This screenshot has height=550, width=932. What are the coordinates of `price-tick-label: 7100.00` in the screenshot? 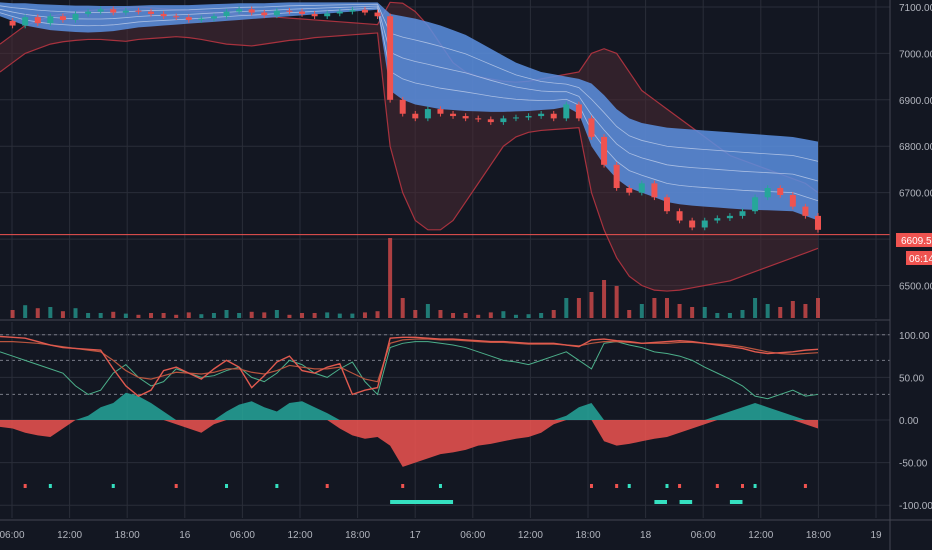 It's located at (915, 8).